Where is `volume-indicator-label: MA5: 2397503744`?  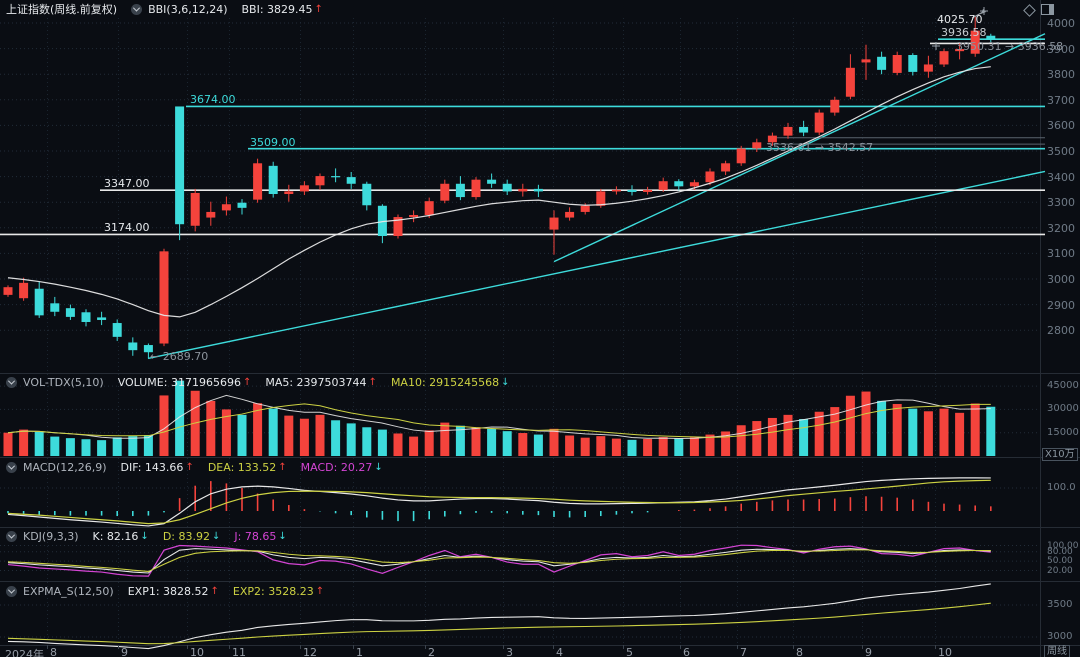
volume-indicator-label: MA5: 2397503744 is located at coordinates (316, 382).